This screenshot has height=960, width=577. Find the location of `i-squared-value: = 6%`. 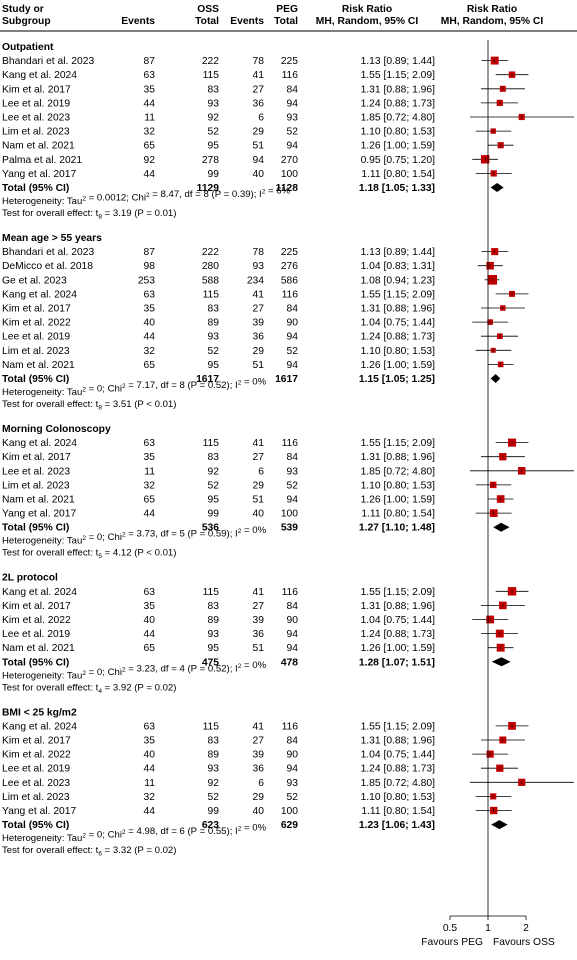

i-squared-value: = 6% is located at coordinates (277, 191).